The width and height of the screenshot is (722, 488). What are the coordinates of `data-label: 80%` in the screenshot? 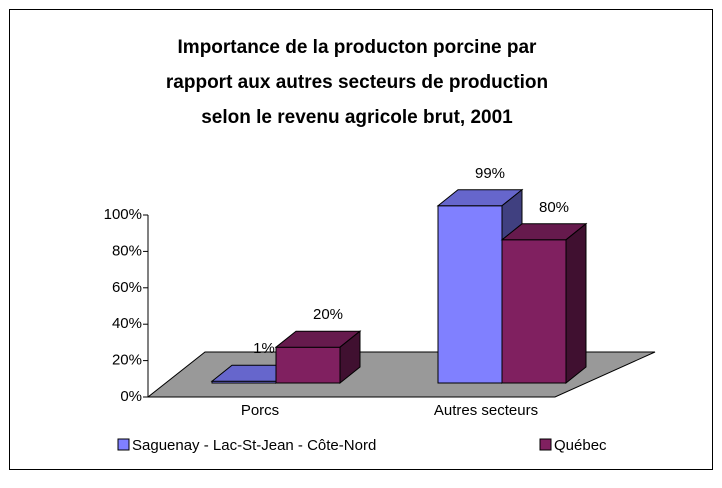 It's located at (554, 207).